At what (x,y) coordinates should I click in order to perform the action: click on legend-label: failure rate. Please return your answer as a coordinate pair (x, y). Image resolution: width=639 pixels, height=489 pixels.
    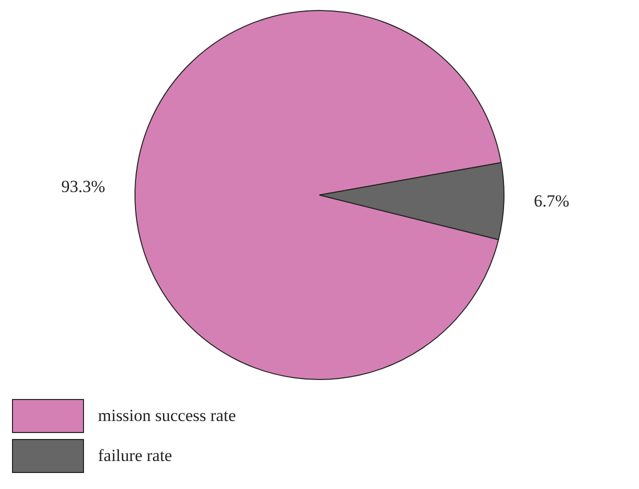
    Looking at the image, I should click on (135, 456).